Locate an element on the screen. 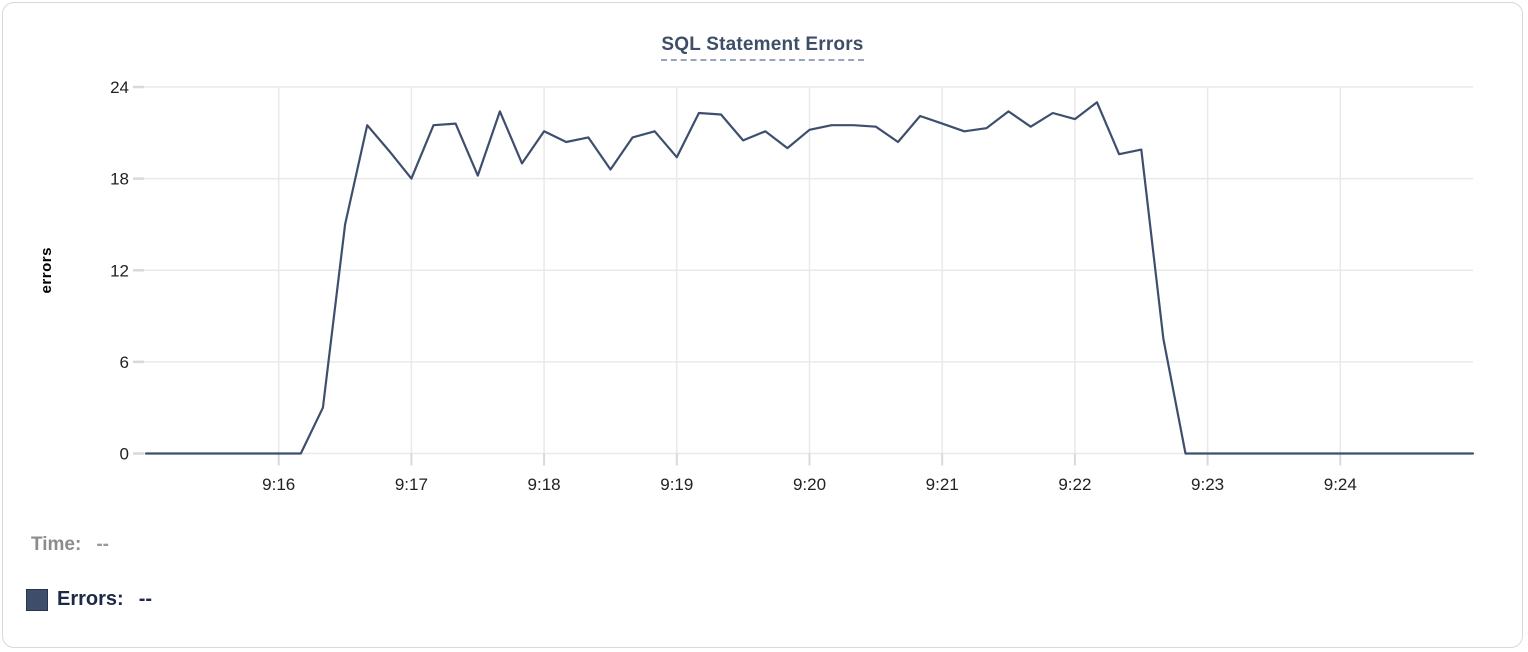 This screenshot has width=1528, height=652. x-tick-label: 9:20 is located at coordinates (809, 484).